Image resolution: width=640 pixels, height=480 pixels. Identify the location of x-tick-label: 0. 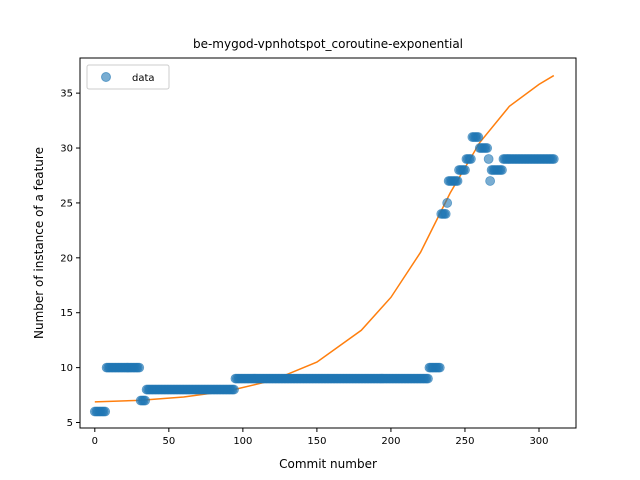
(95, 441).